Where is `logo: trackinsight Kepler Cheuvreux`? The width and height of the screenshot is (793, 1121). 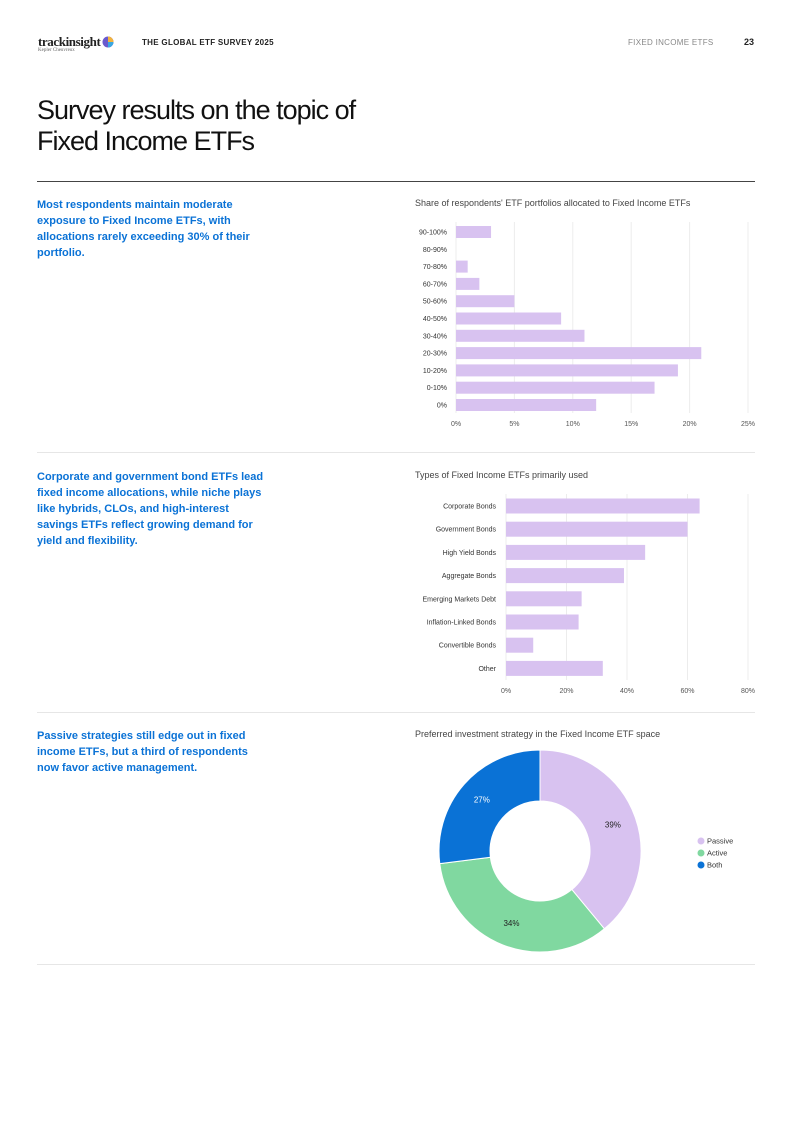
logo: trackinsight Kepler Cheuvreux is located at coordinates (76, 43).